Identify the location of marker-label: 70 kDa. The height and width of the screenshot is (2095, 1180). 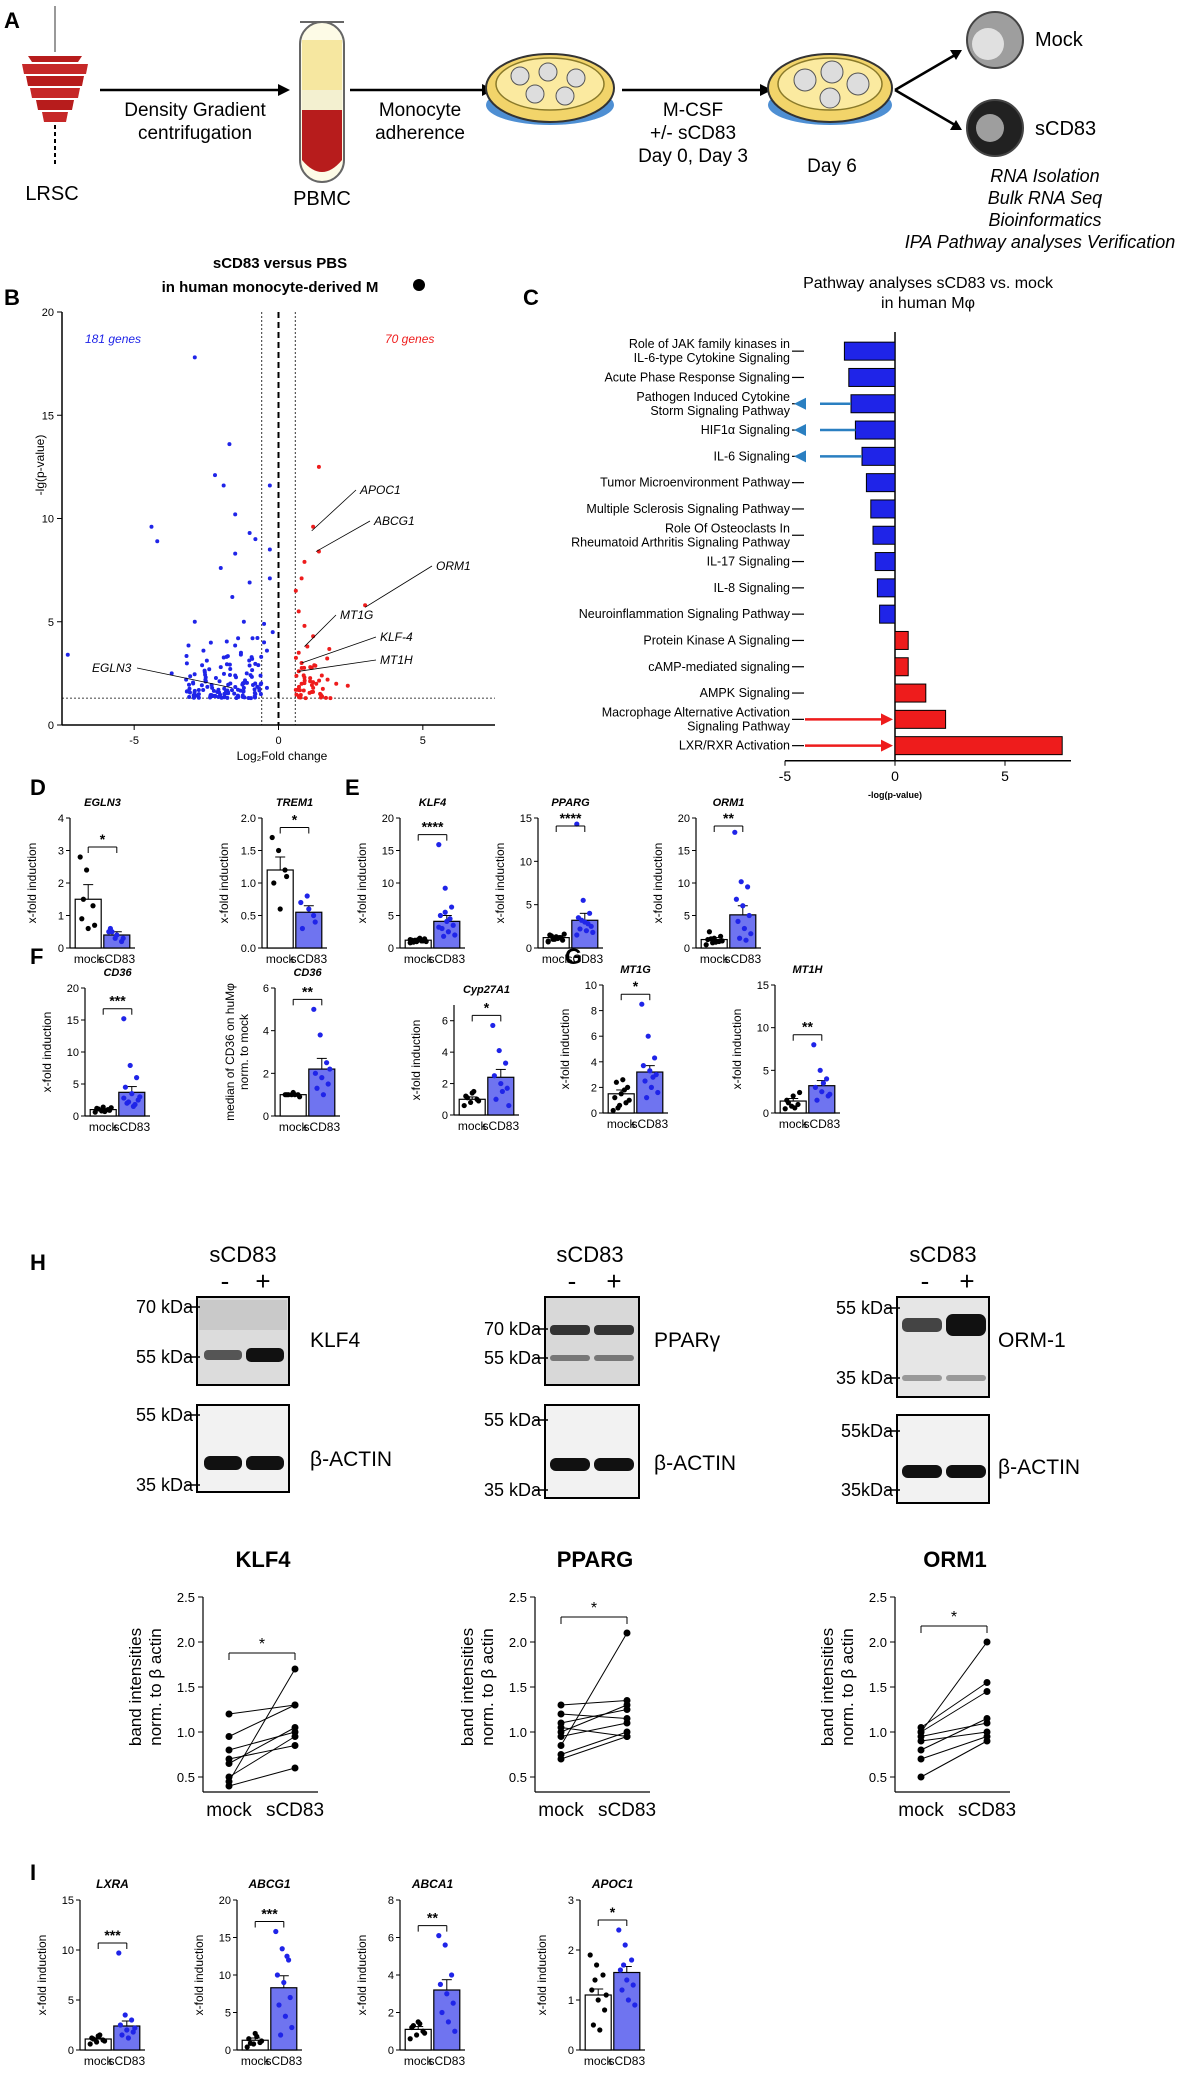
(513, 1329).